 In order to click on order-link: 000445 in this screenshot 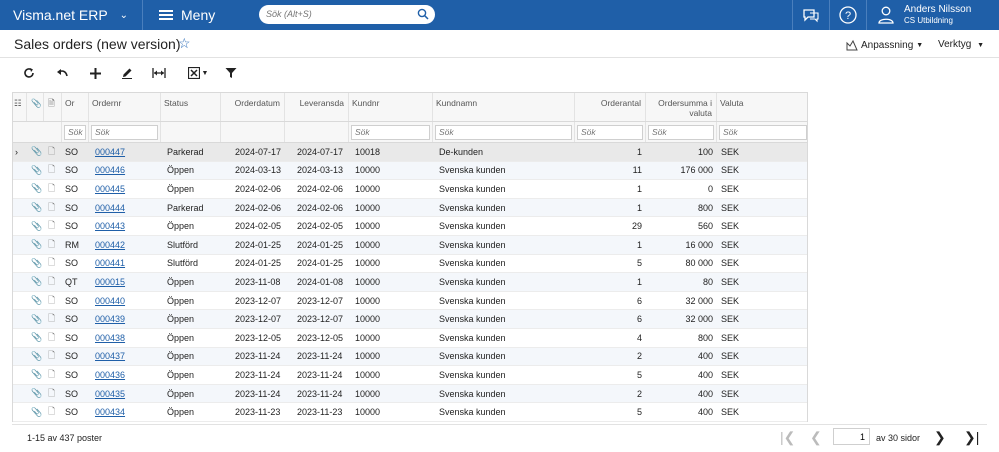, I will do `click(110, 188)`.